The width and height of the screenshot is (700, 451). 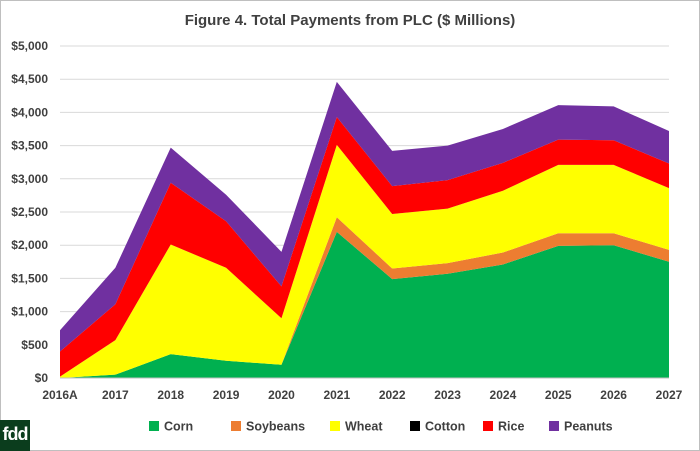 What do you see at coordinates (170, 395) in the screenshot?
I see `x-tick-label: 2018` at bounding box center [170, 395].